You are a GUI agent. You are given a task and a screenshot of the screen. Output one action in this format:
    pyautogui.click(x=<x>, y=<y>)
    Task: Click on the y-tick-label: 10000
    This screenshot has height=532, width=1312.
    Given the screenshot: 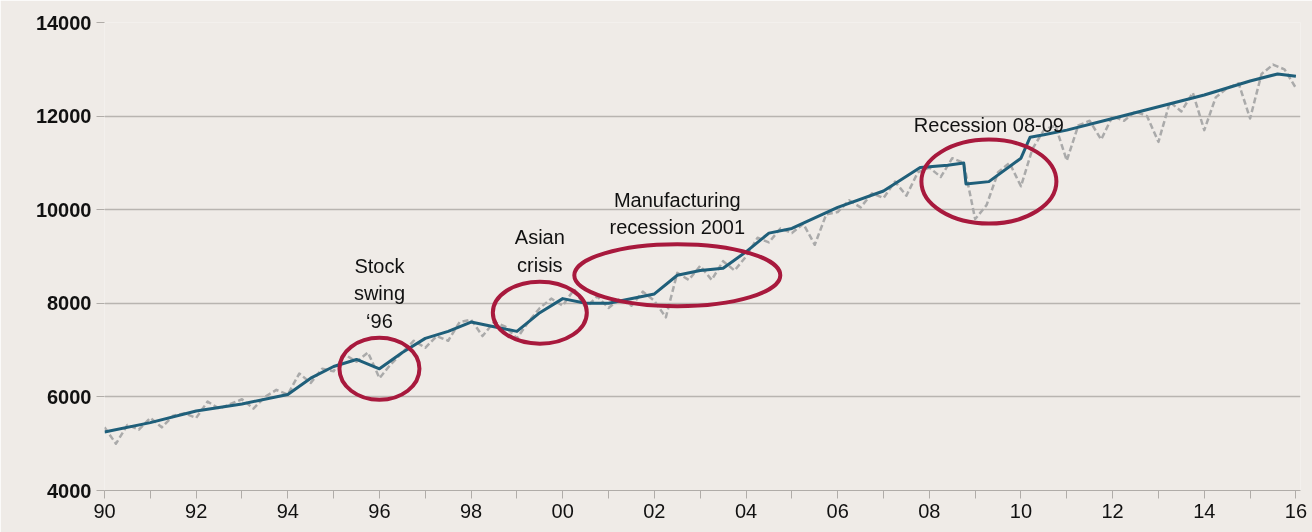 What is the action you would take?
    pyautogui.click(x=63, y=209)
    